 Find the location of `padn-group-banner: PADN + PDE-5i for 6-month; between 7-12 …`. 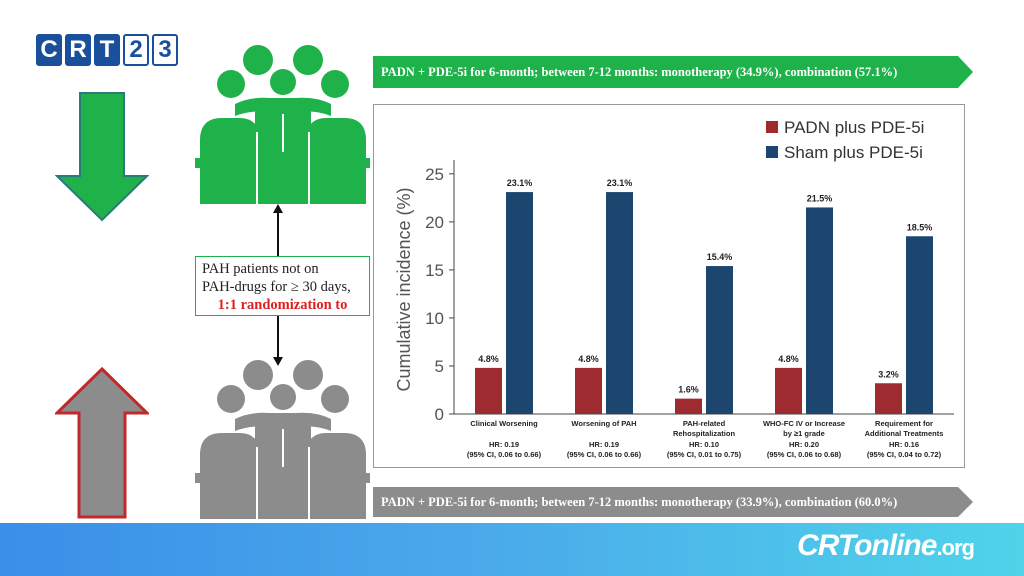

padn-group-banner: PADN + PDE-5i for 6-month; between 7-12 … is located at coordinates (673, 72).